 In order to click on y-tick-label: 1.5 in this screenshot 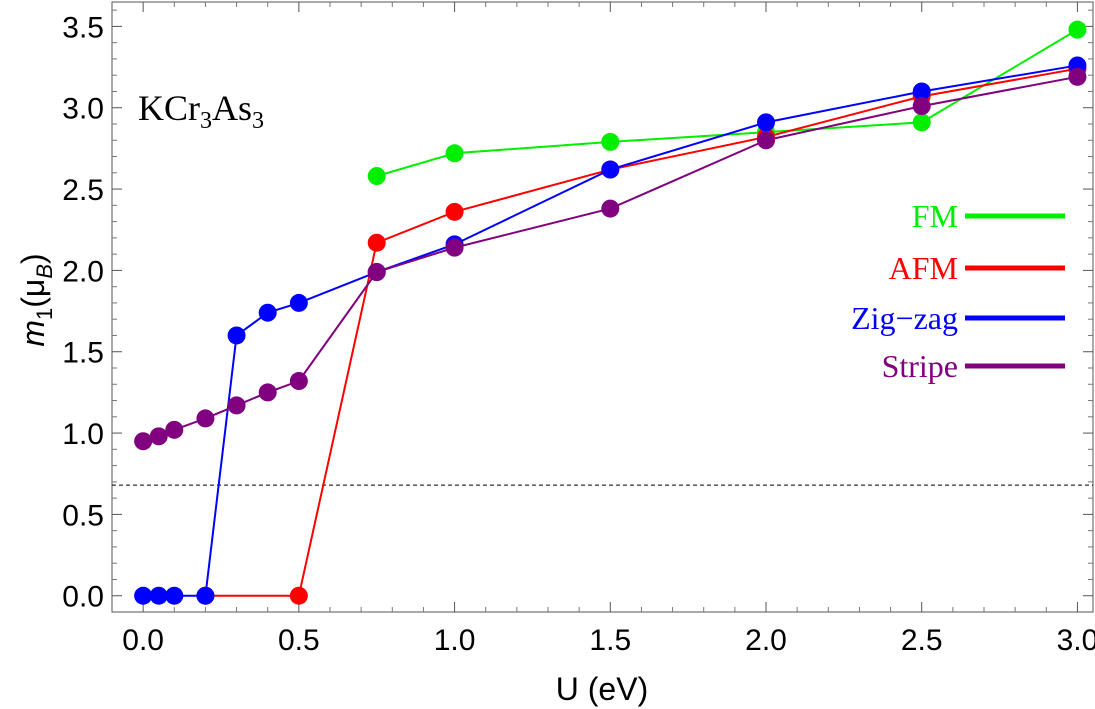, I will do `click(83, 353)`.